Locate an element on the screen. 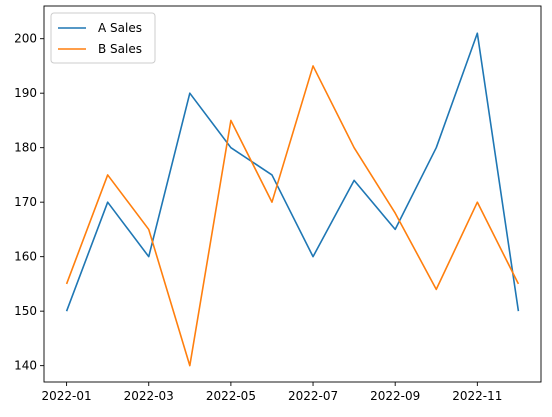 This screenshot has width=552, height=417. x-tick-label: 2022-01 is located at coordinates (67, 396).